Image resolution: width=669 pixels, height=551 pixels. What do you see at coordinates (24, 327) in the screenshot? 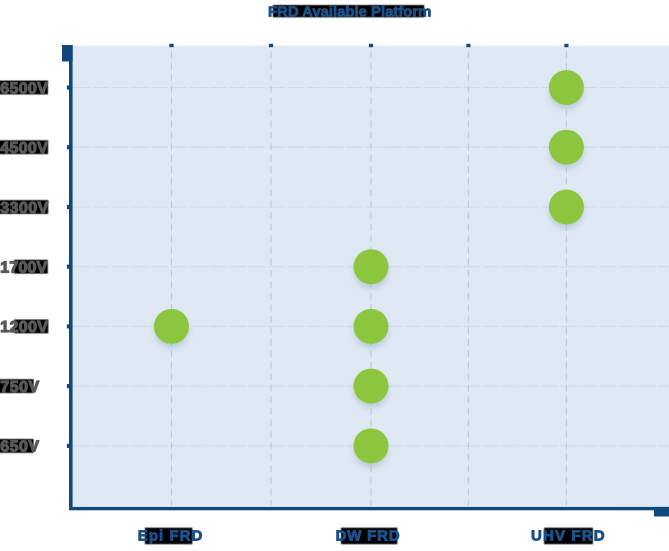
I see `svg-text: 1200V` at bounding box center [24, 327].